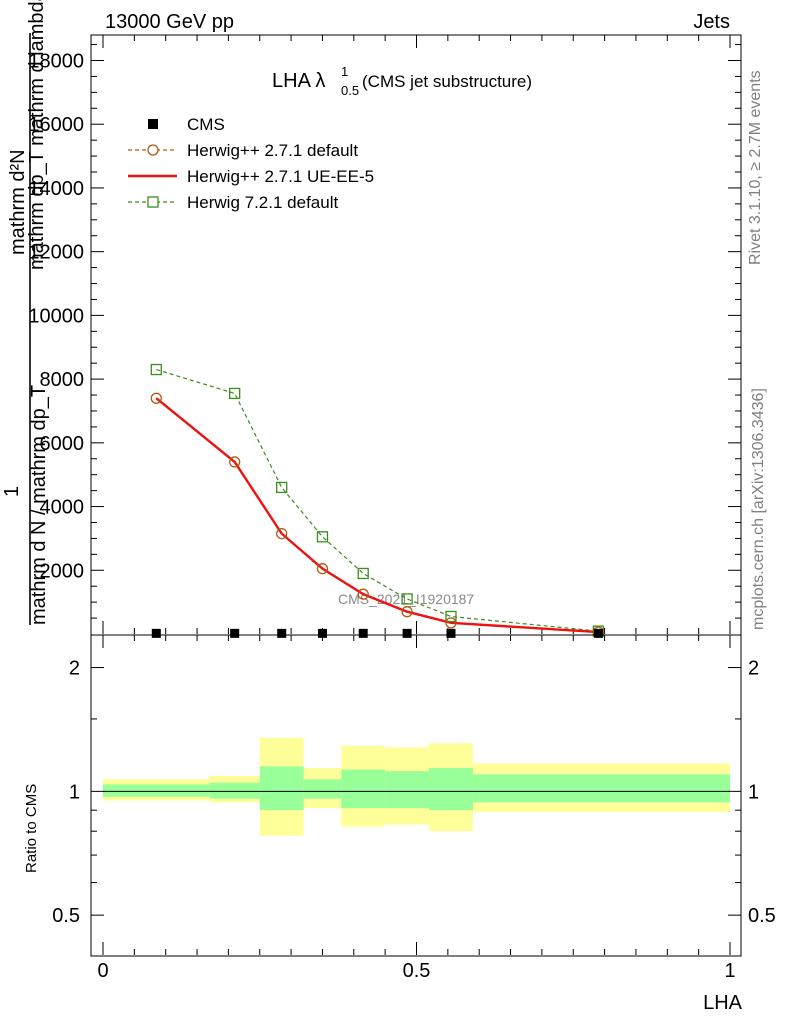 The height and width of the screenshot is (1024, 786). What do you see at coordinates (206, 124) in the screenshot?
I see `legend-entry-label: CMS` at bounding box center [206, 124].